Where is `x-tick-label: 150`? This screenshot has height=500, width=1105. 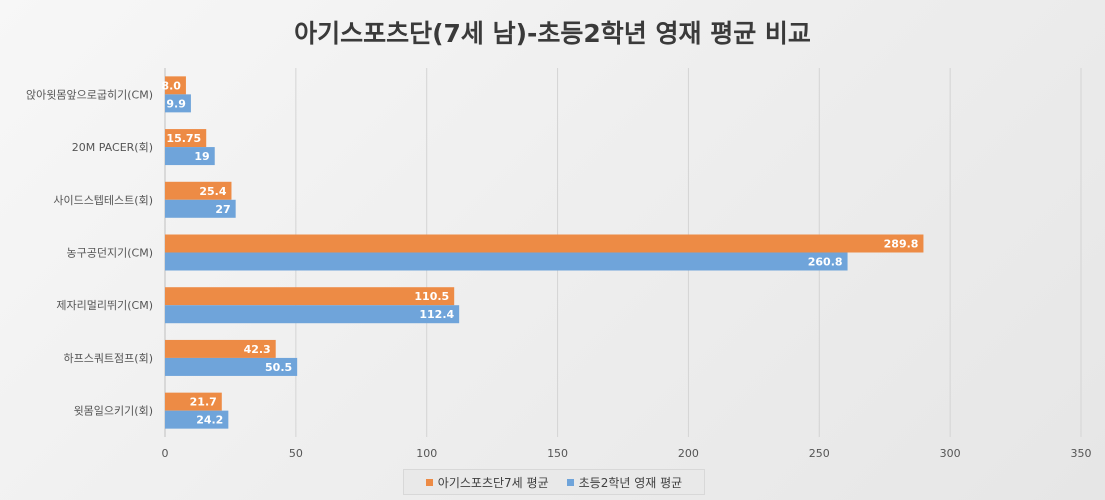 x-tick-label: 150 is located at coordinates (557, 453).